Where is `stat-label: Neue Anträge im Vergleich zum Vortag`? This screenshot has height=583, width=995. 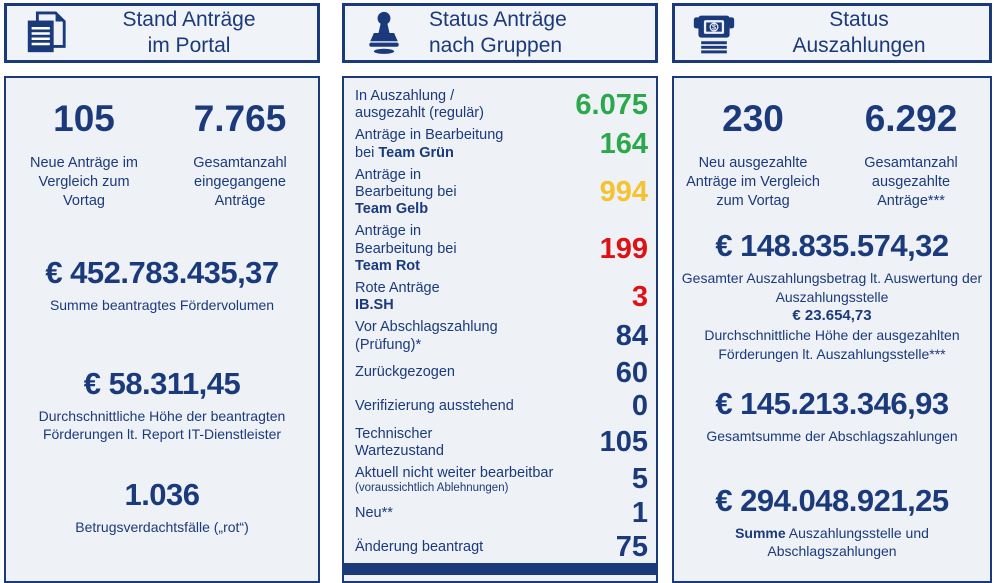
stat-label: Neue Anträge im Vergleich zum Vortag is located at coordinates (83, 182).